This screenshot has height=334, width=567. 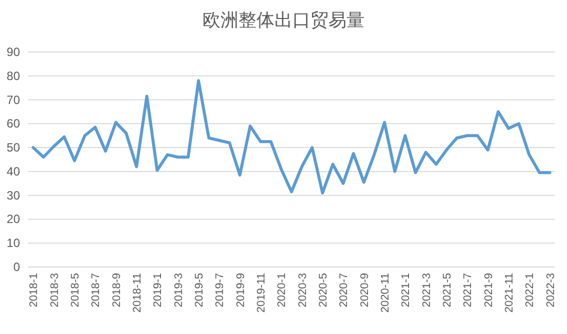 I want to click on x-tick-label: 2020-7, so click(x=344, y=290).